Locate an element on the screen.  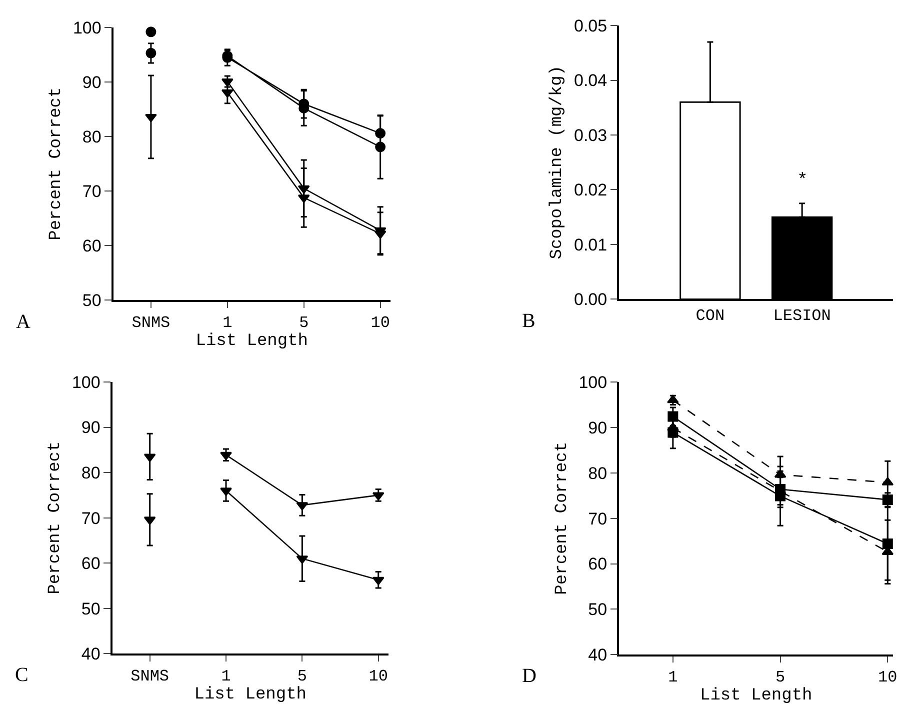
text: A is located at coordinates (23, 322).